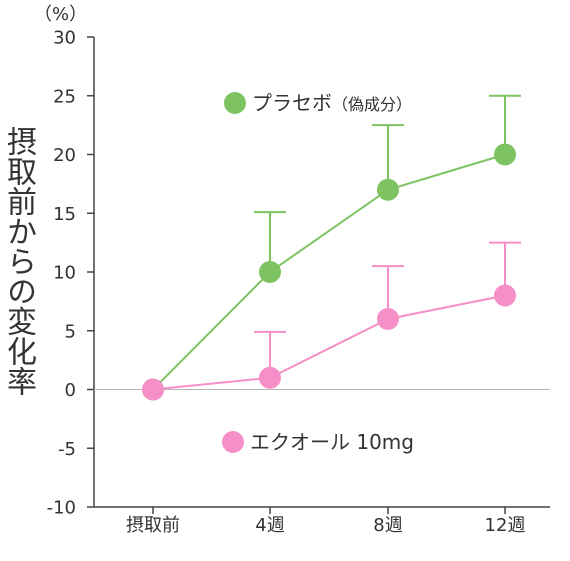 This screenshot has height=561, width=570. What do you see at coordinates (64, 96) in the screenshot?
I see `y-tick-label: 25` at bounding box center [64, 96].